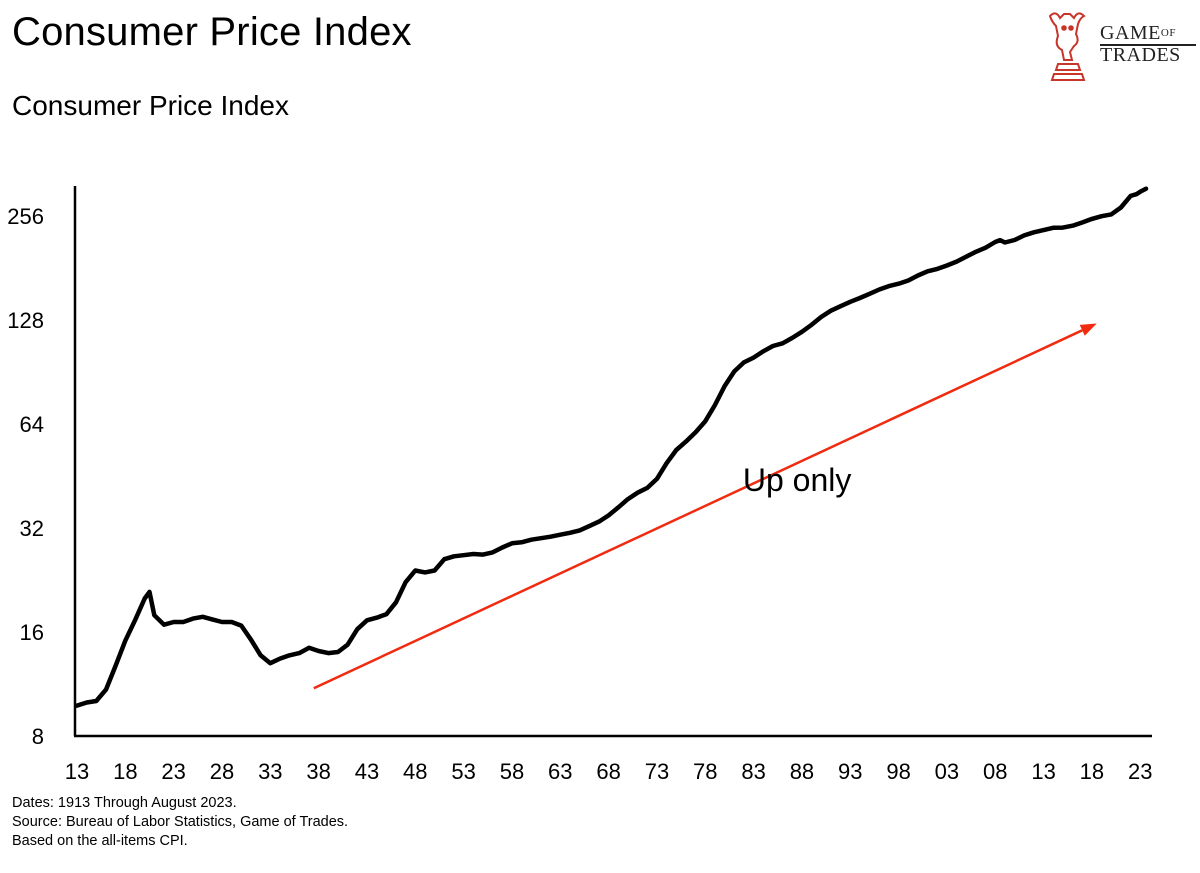 The height and width of the screenshot is (873, 1200). Describe the element at coordinates (32, 528) in the screenshot. I see `y-tick-label: 32` at that location.